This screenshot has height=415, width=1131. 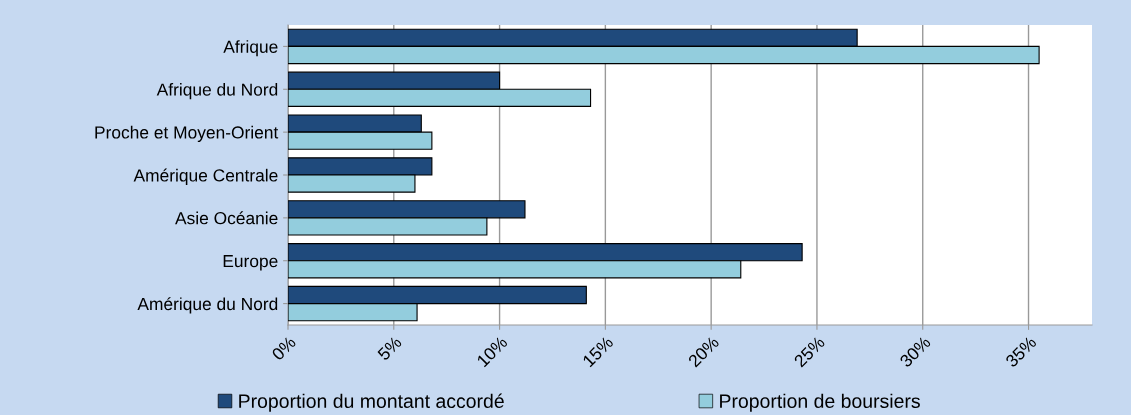 I want to click on y-tick-label: Amérique Centrale, so click(x=205, y=176).